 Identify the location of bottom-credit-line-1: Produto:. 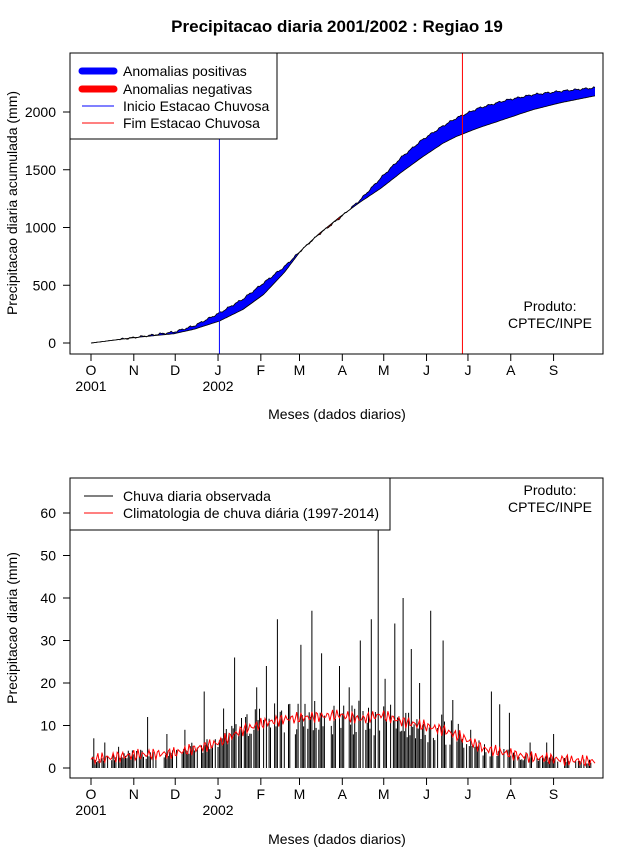
(550, 490).